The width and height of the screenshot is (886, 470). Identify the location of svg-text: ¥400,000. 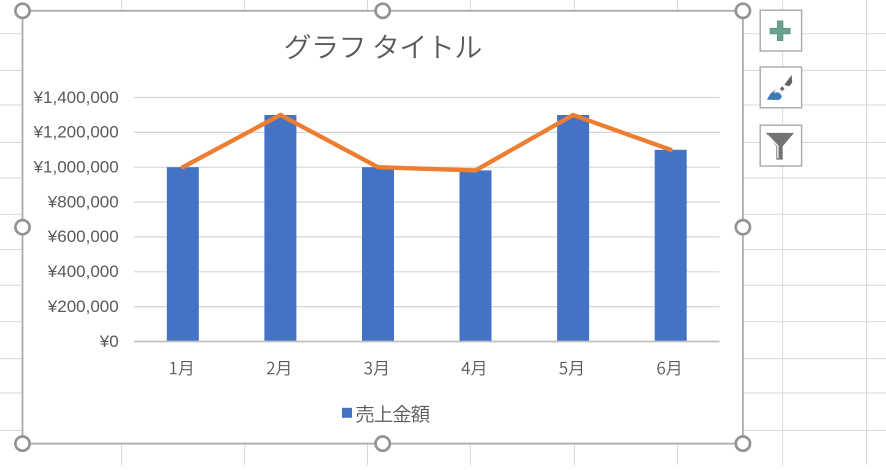
(83, 271).